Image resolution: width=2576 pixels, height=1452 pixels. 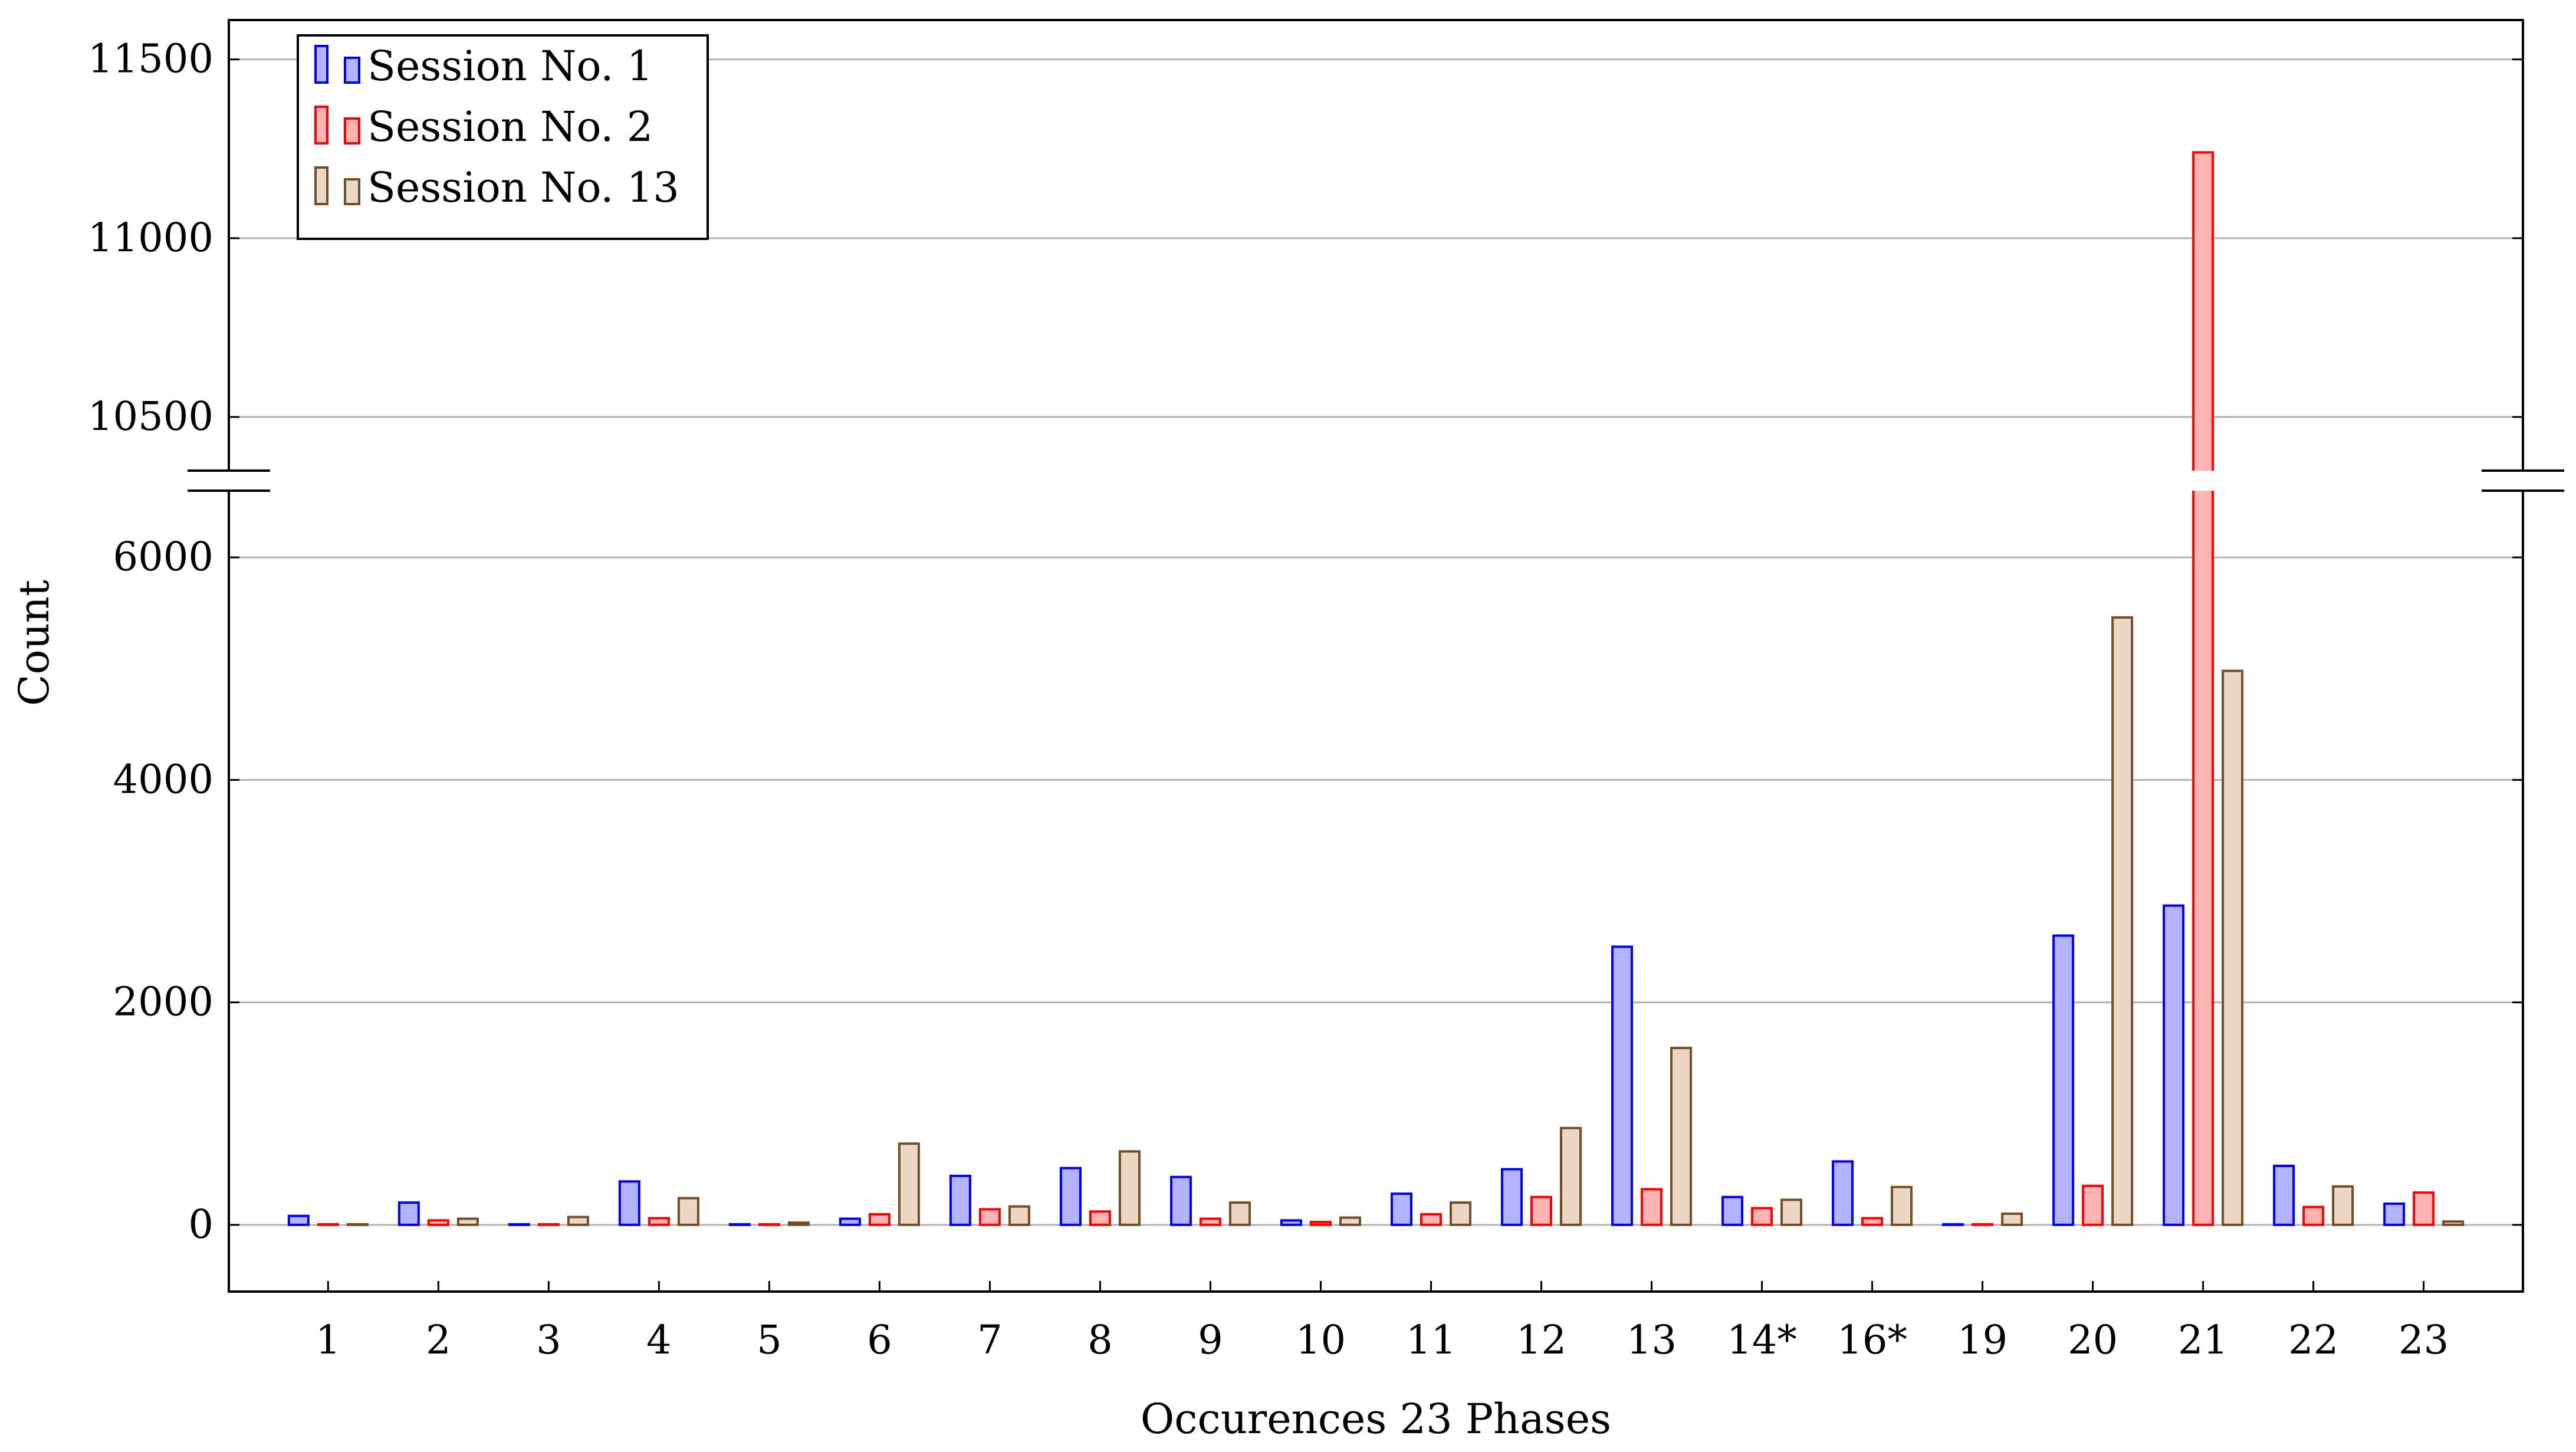 What do you see at coordinates (163, 779) in the screenshot?
I see `y-tick-label: 4000` at bounding box center [163, 779].